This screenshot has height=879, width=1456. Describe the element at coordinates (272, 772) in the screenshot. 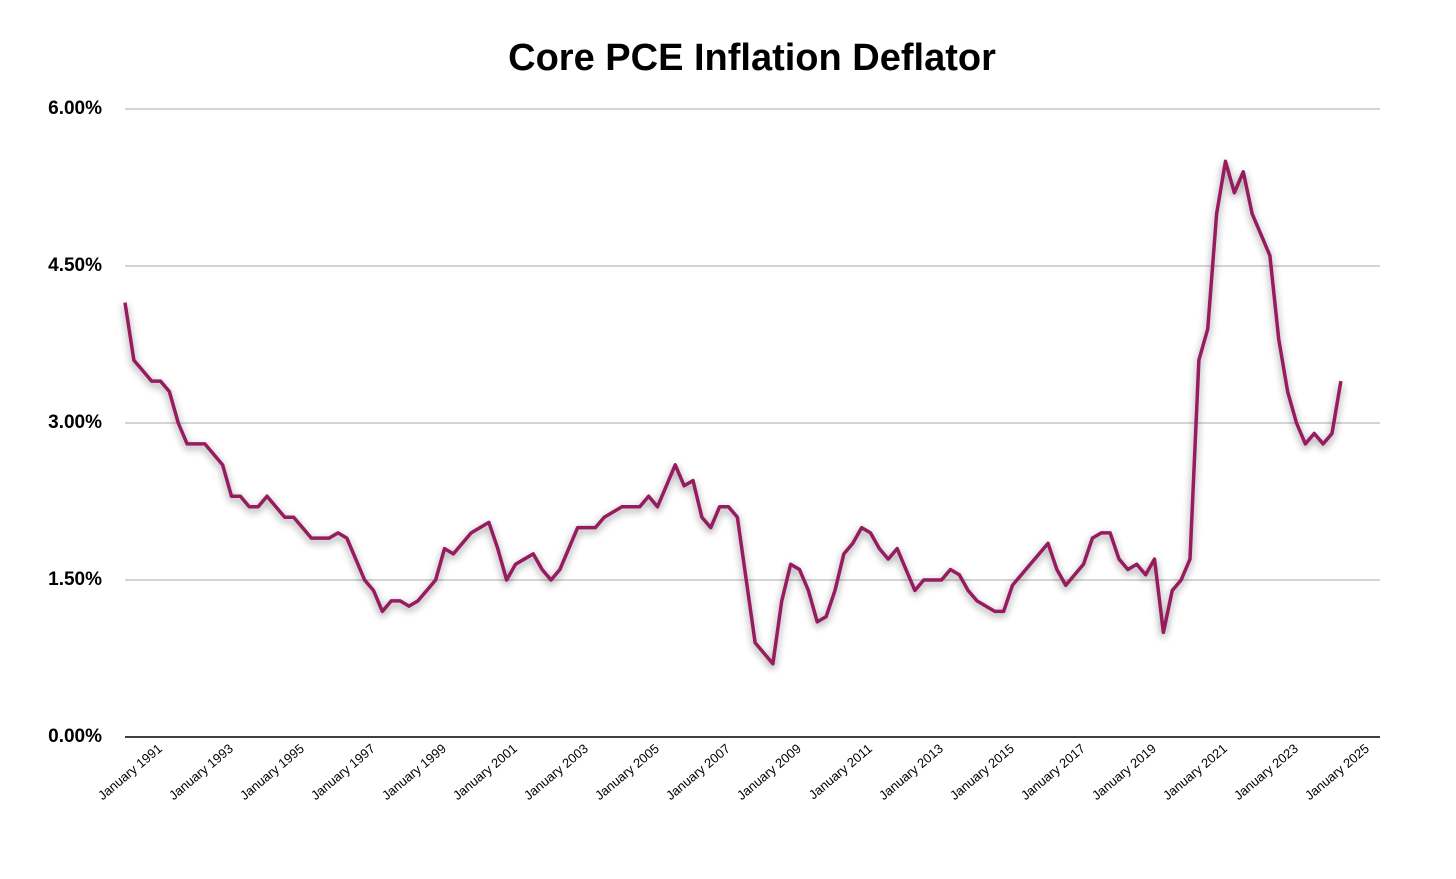

I see `x-tick-label: January 1995` at that location.